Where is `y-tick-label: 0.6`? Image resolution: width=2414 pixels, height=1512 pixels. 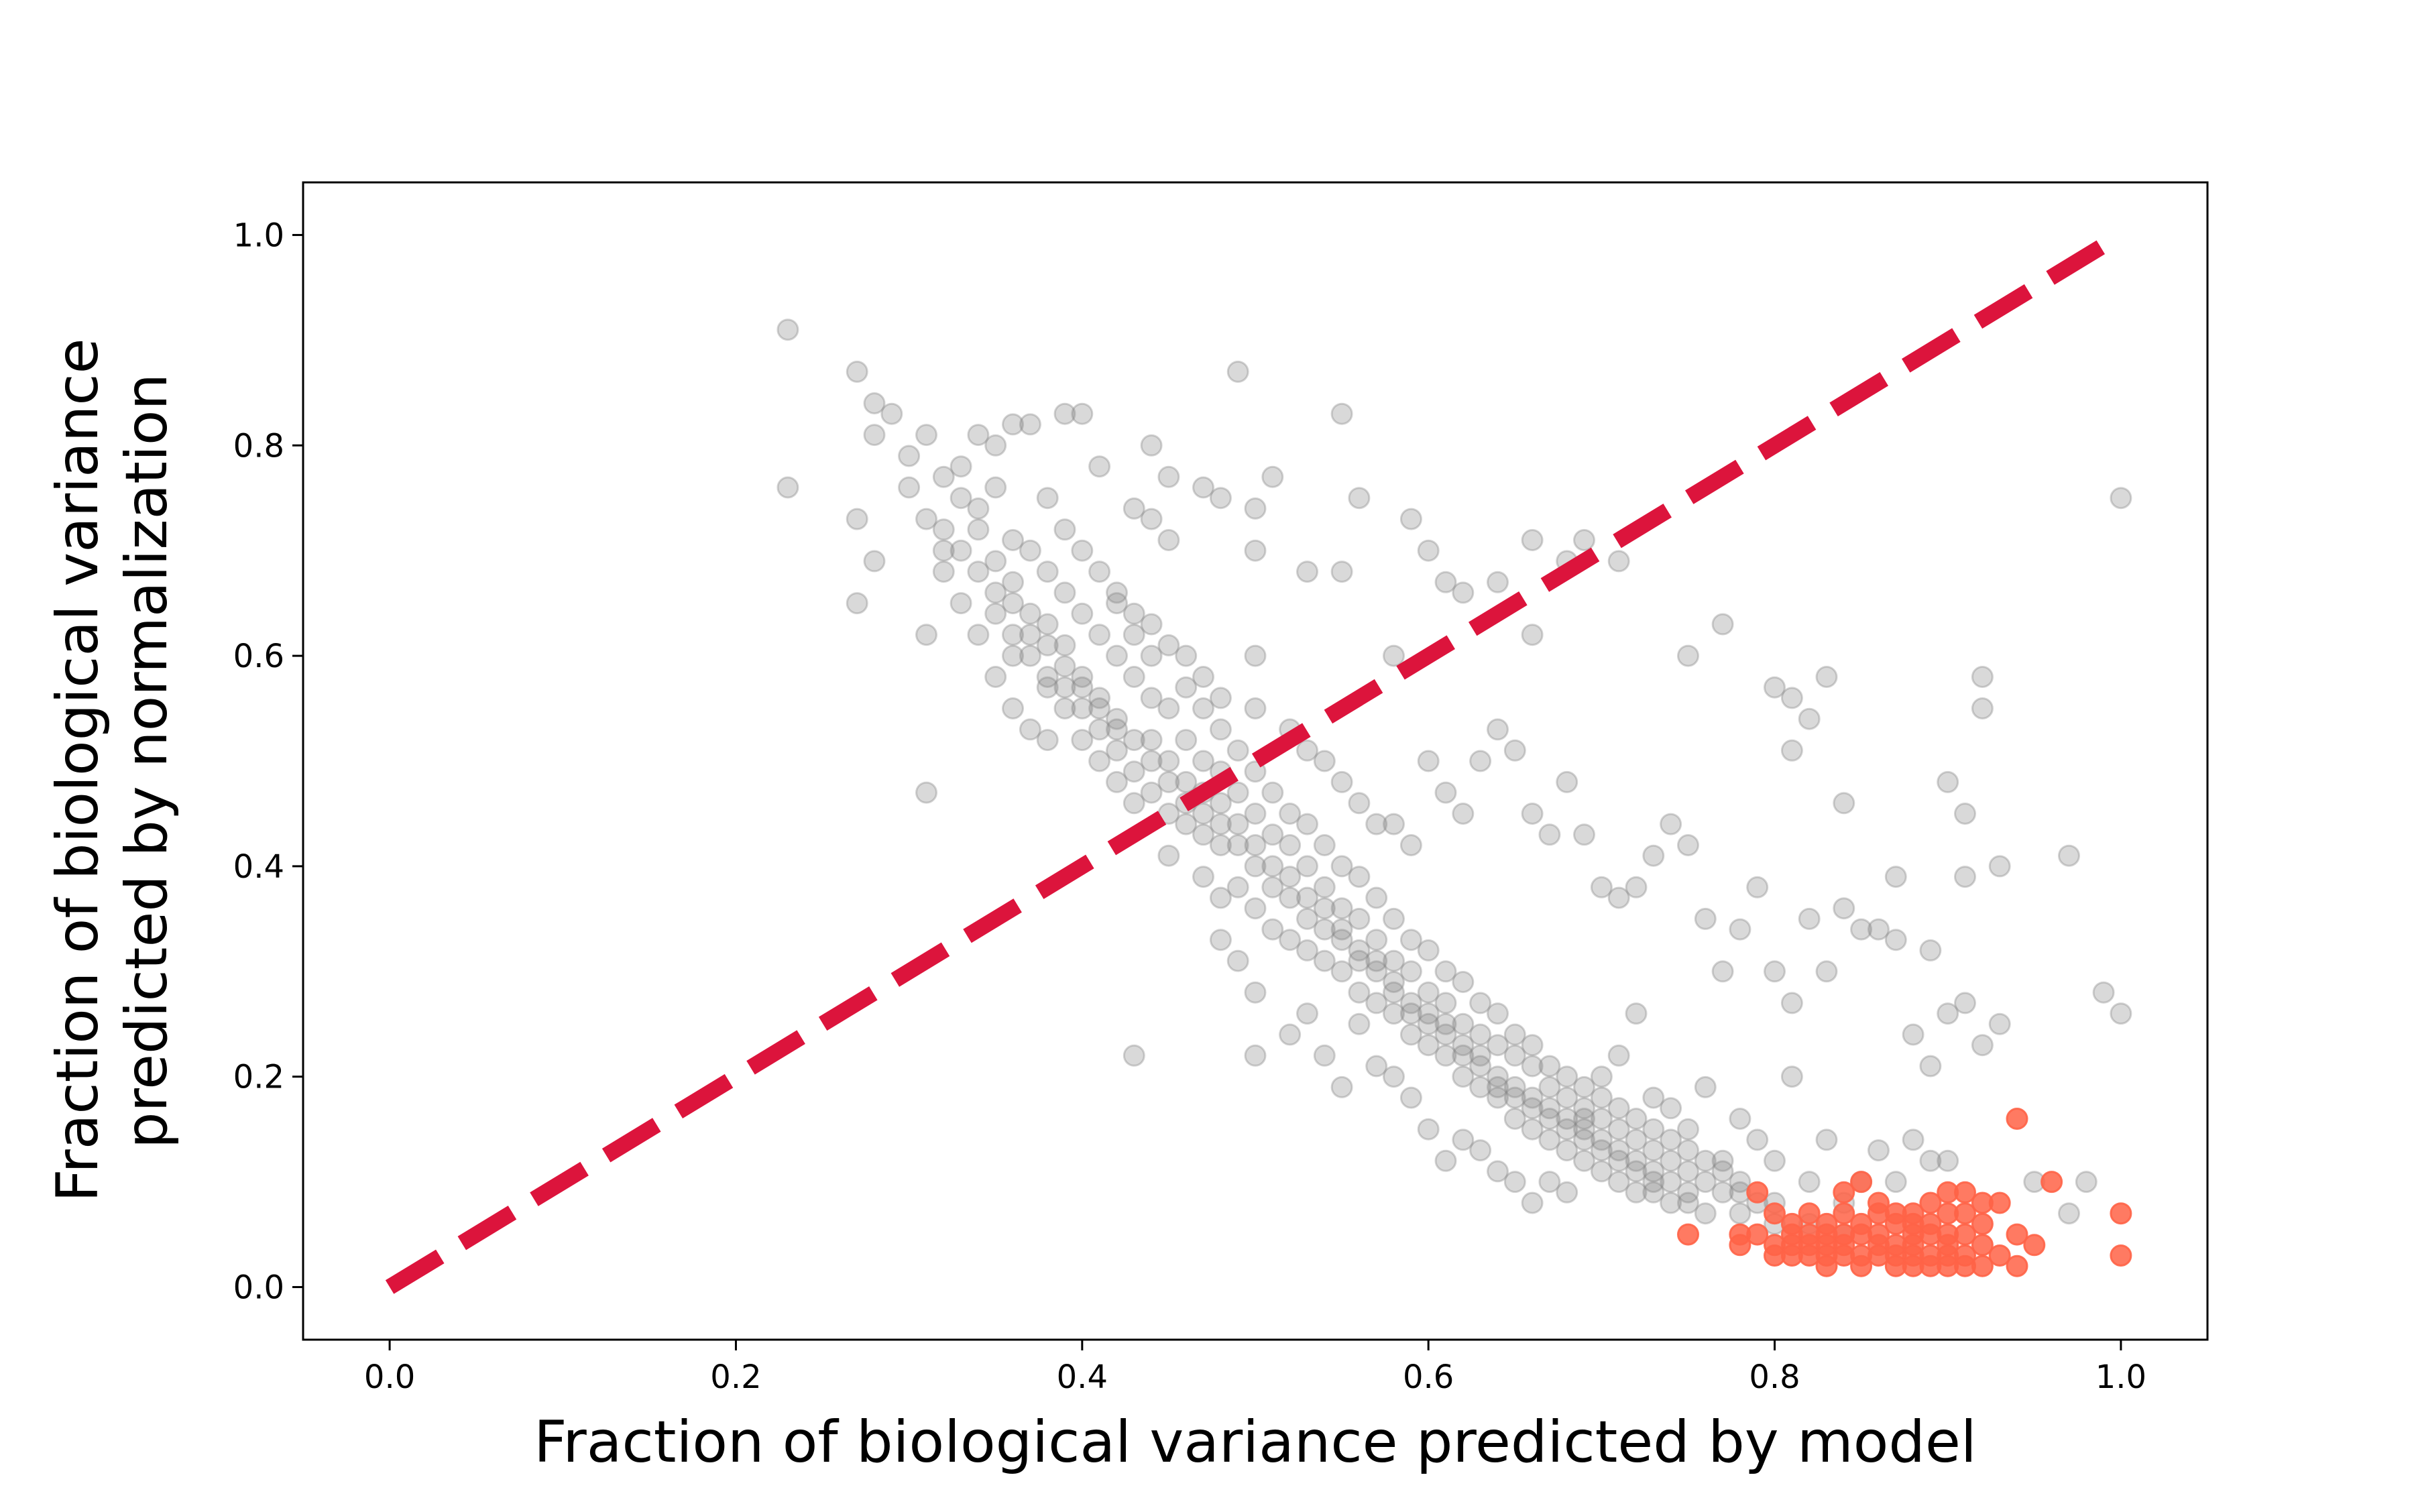 y-tick-label: 0.6 is located at coordinates (258, 657).